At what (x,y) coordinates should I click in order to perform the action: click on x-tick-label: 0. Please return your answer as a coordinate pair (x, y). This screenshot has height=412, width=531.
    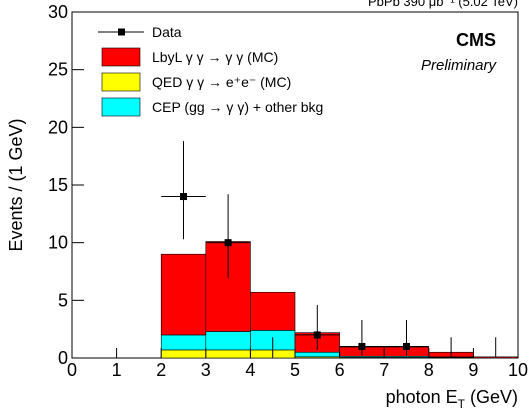
    Looking at the image, I should click on (72, 370).